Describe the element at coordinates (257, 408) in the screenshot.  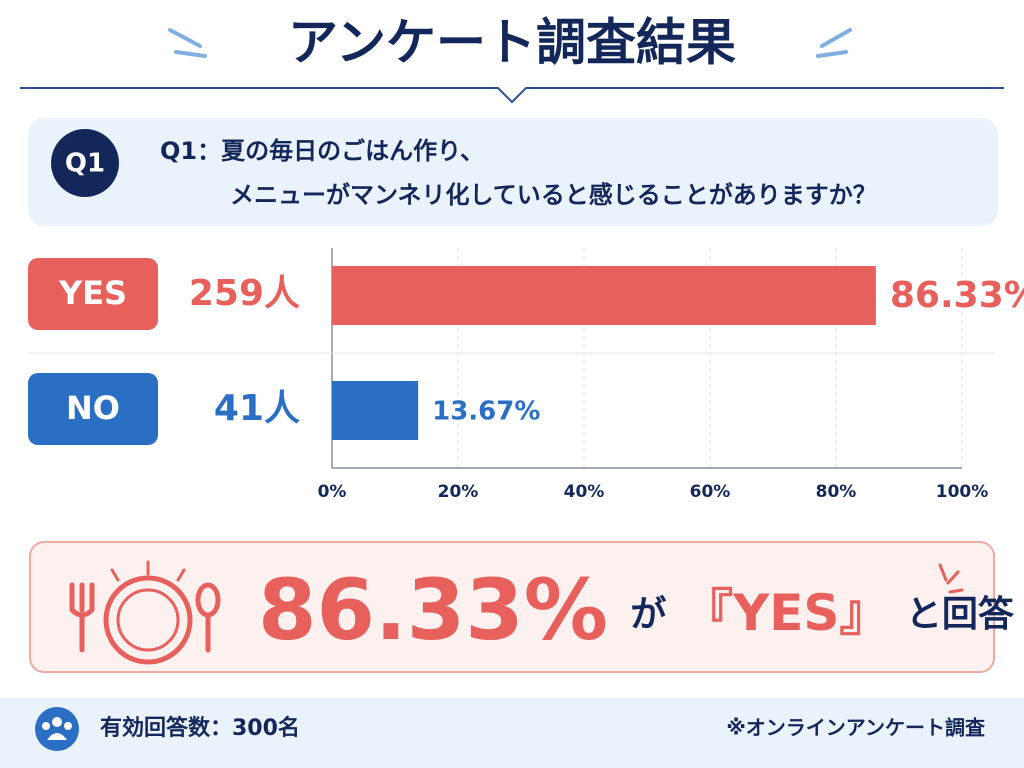
I see `count-label: 41人` at that location.